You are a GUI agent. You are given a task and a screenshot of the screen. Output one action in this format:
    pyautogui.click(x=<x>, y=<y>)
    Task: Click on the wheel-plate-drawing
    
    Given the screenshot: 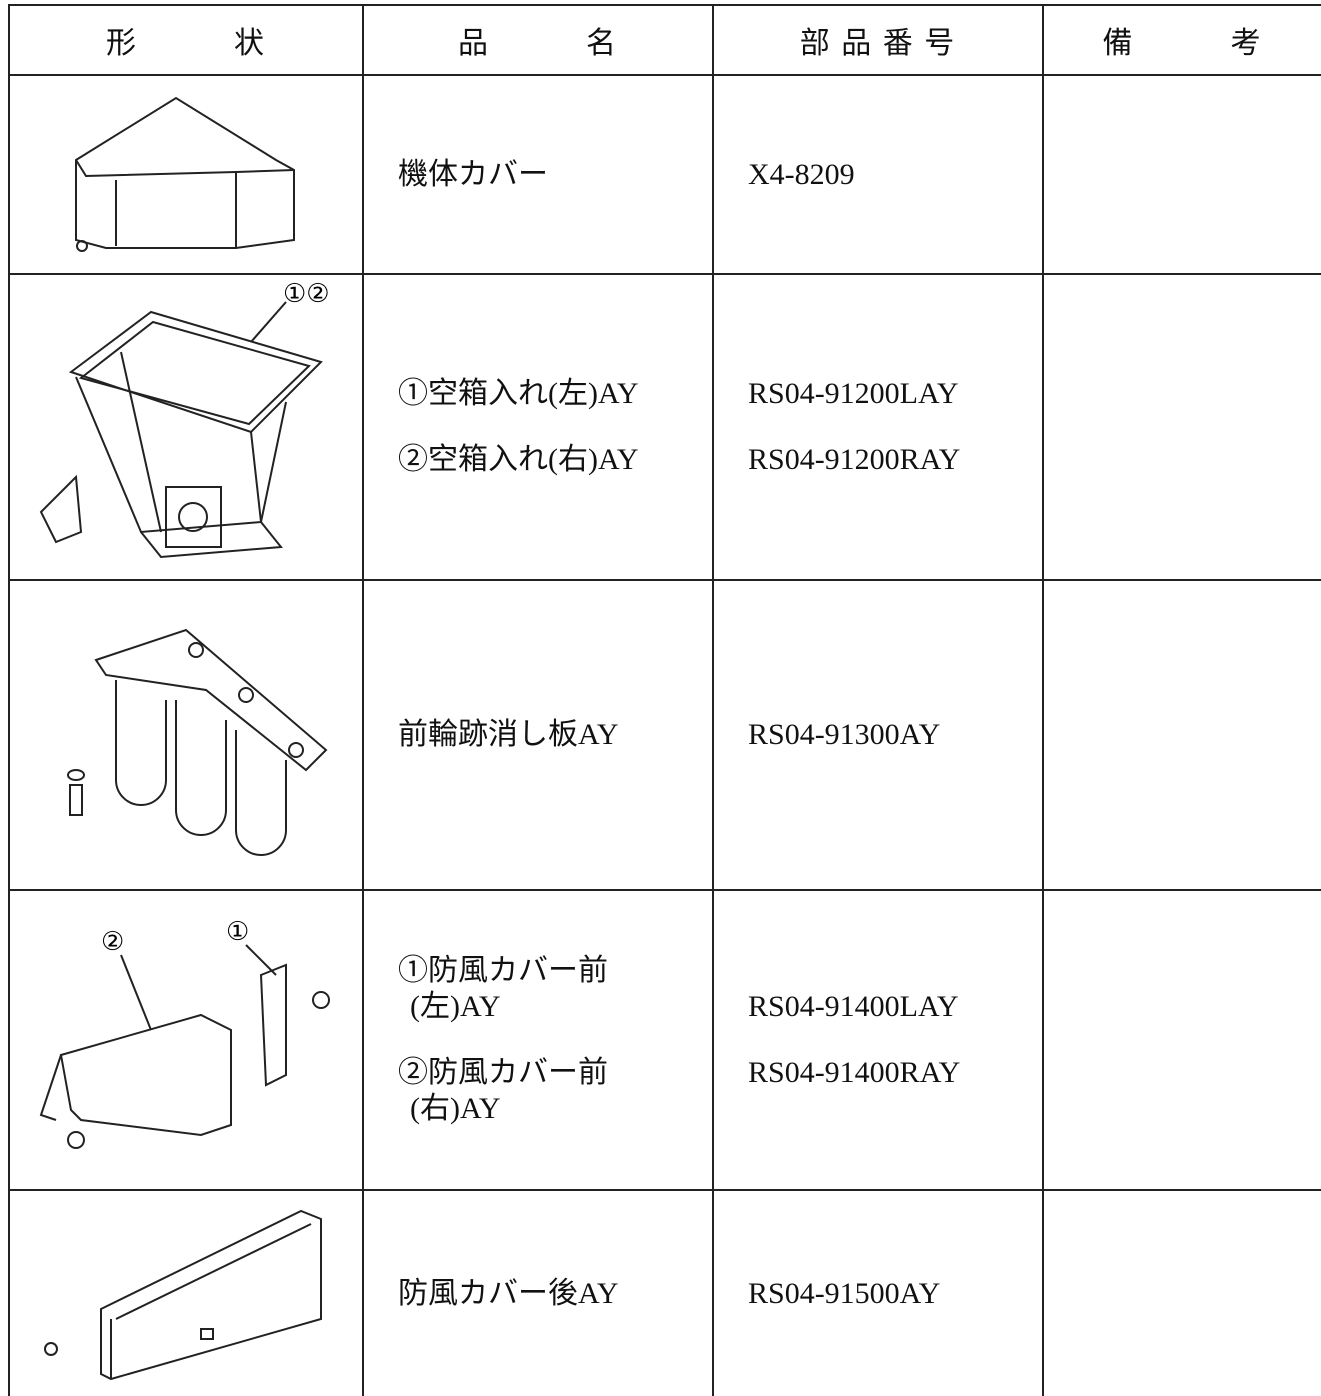 What is the action you would take?
    pyautogui.click(x=197, y=742)
    